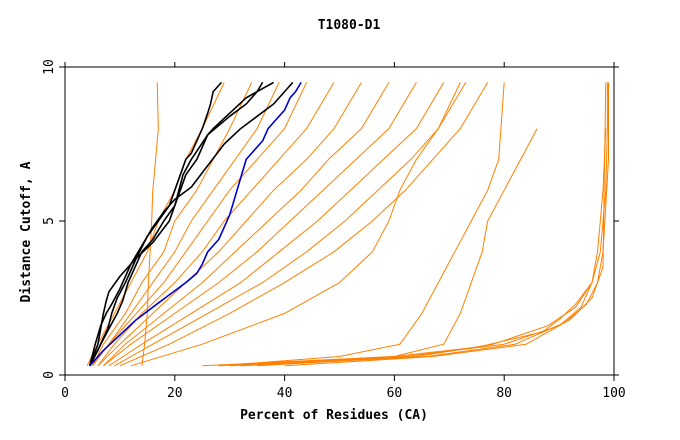 Image resolution: width=680 pixels, height=440 pixels. Describe the element at coordinates (613, 393) in the screenshot. I see `x-tick-label: 100` at that location.